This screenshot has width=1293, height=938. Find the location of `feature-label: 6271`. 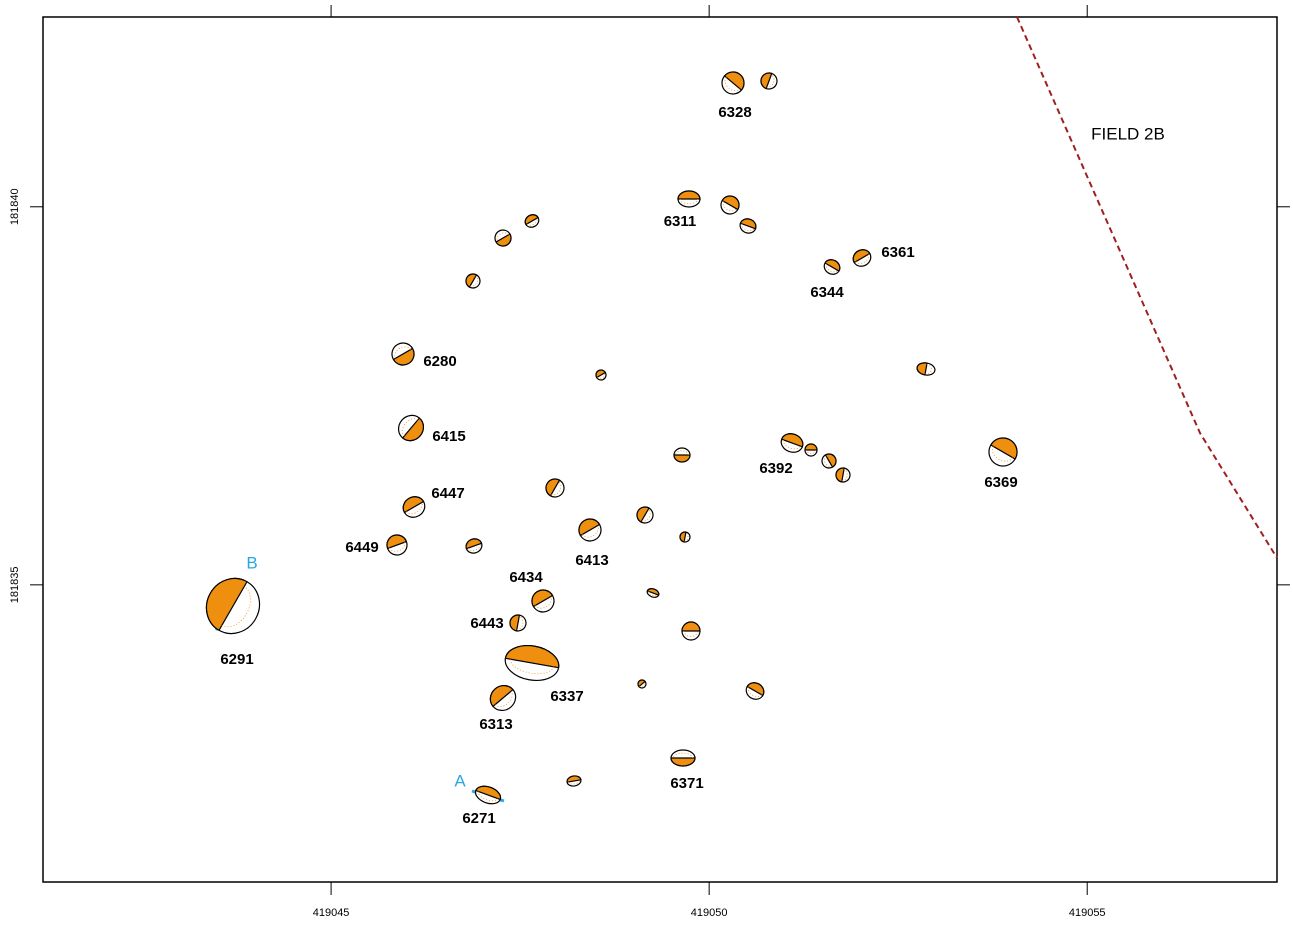

feature-label: 6271 is located at coordinates (478, 818).